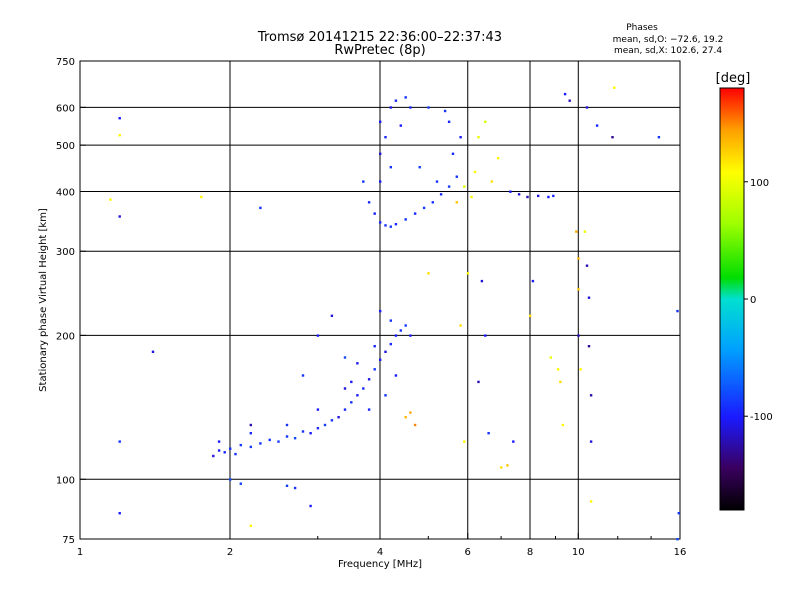 This screenshot has height=600, width=800. I want to click on y-tick-label: 100, so click(65, 480).